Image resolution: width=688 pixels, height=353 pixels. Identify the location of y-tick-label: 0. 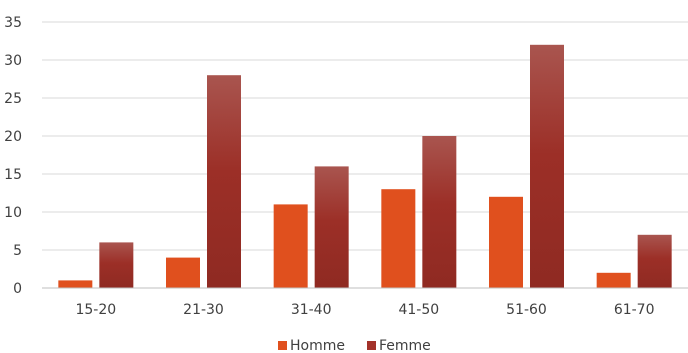
(17, 289).